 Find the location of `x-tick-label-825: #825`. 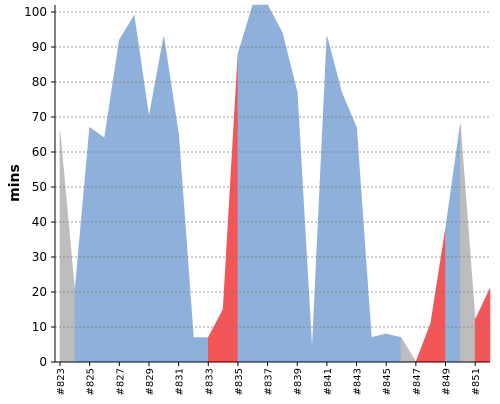

x-tick-label-825: #825 is located at coordinates (91, 381).